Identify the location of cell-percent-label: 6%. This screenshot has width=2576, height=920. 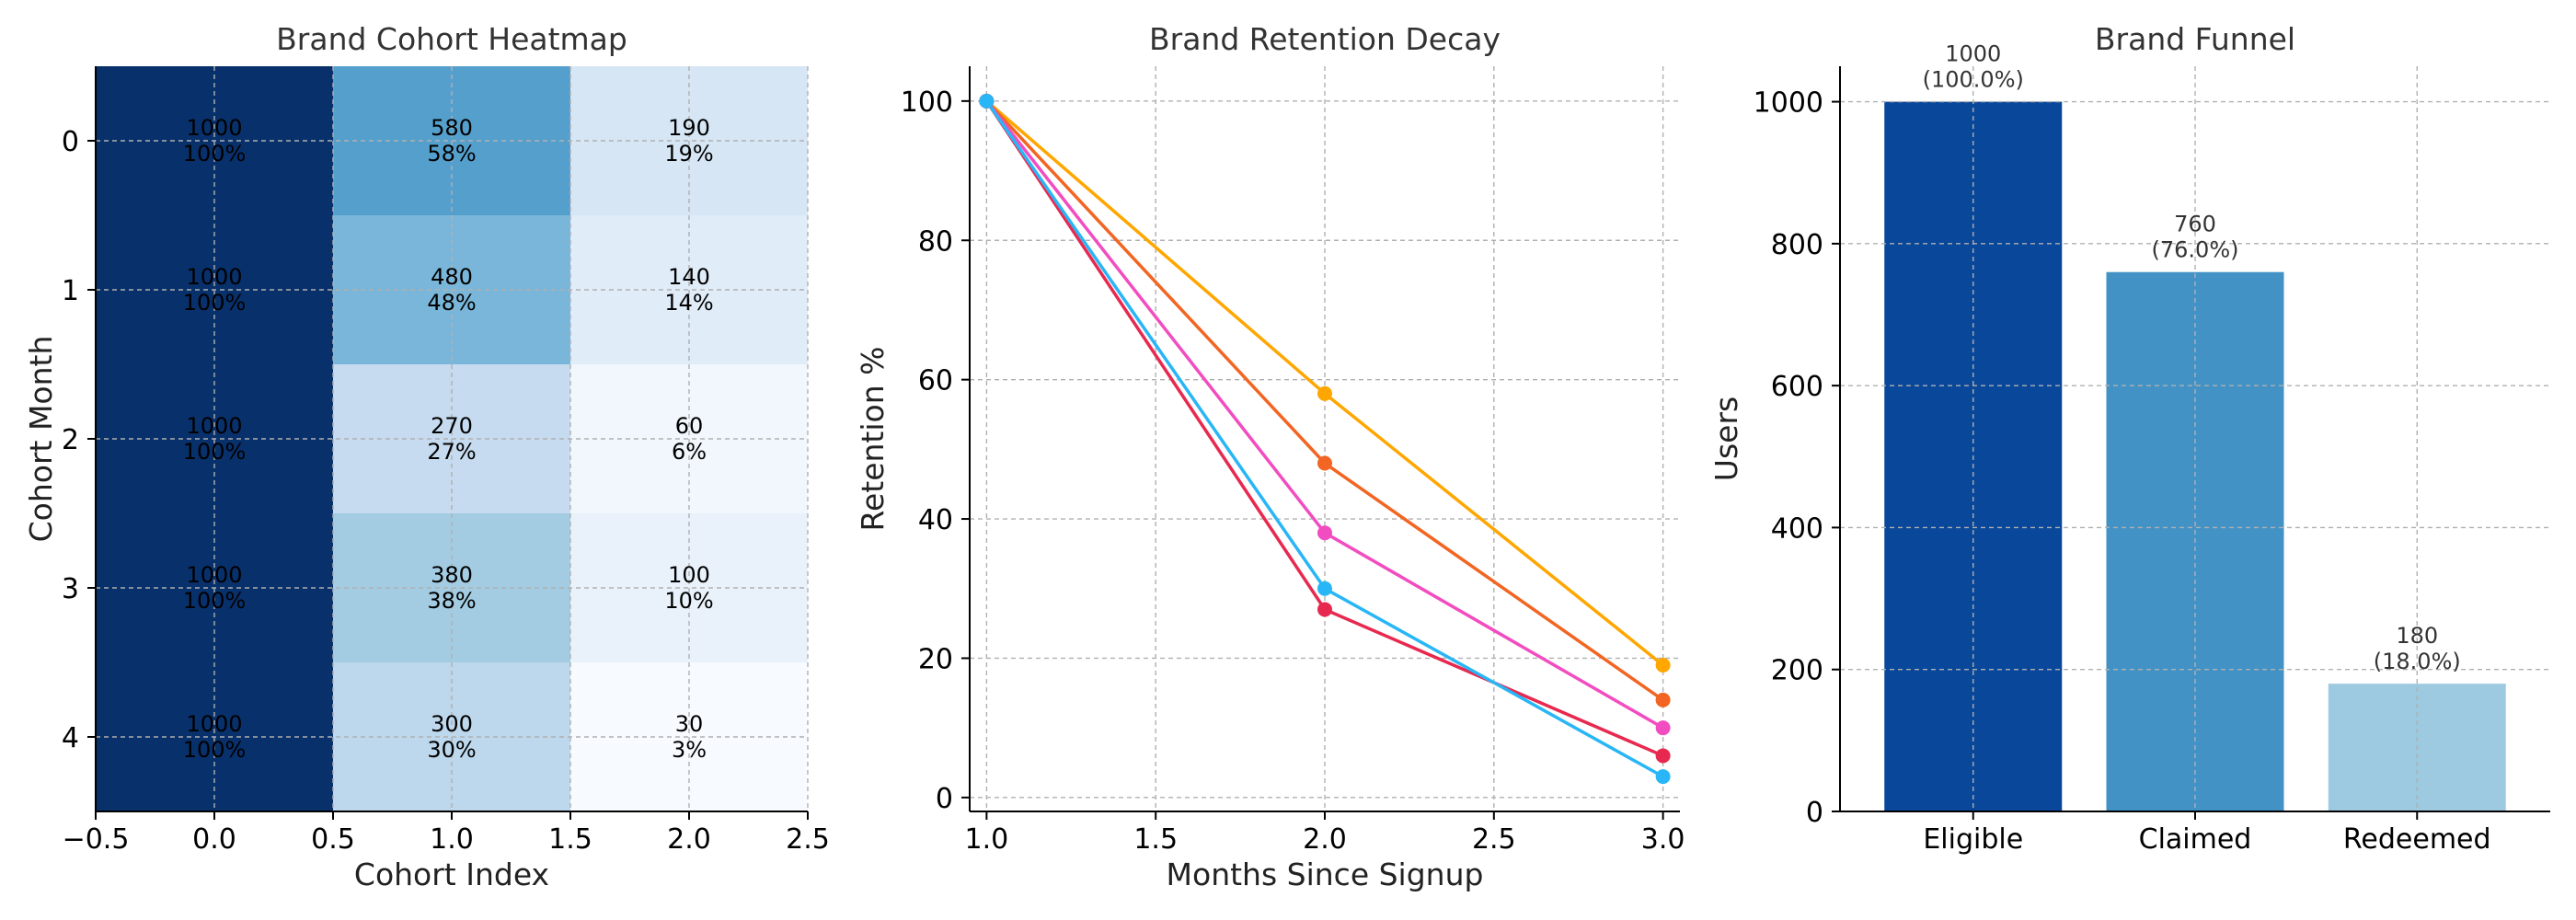
(689, 452).